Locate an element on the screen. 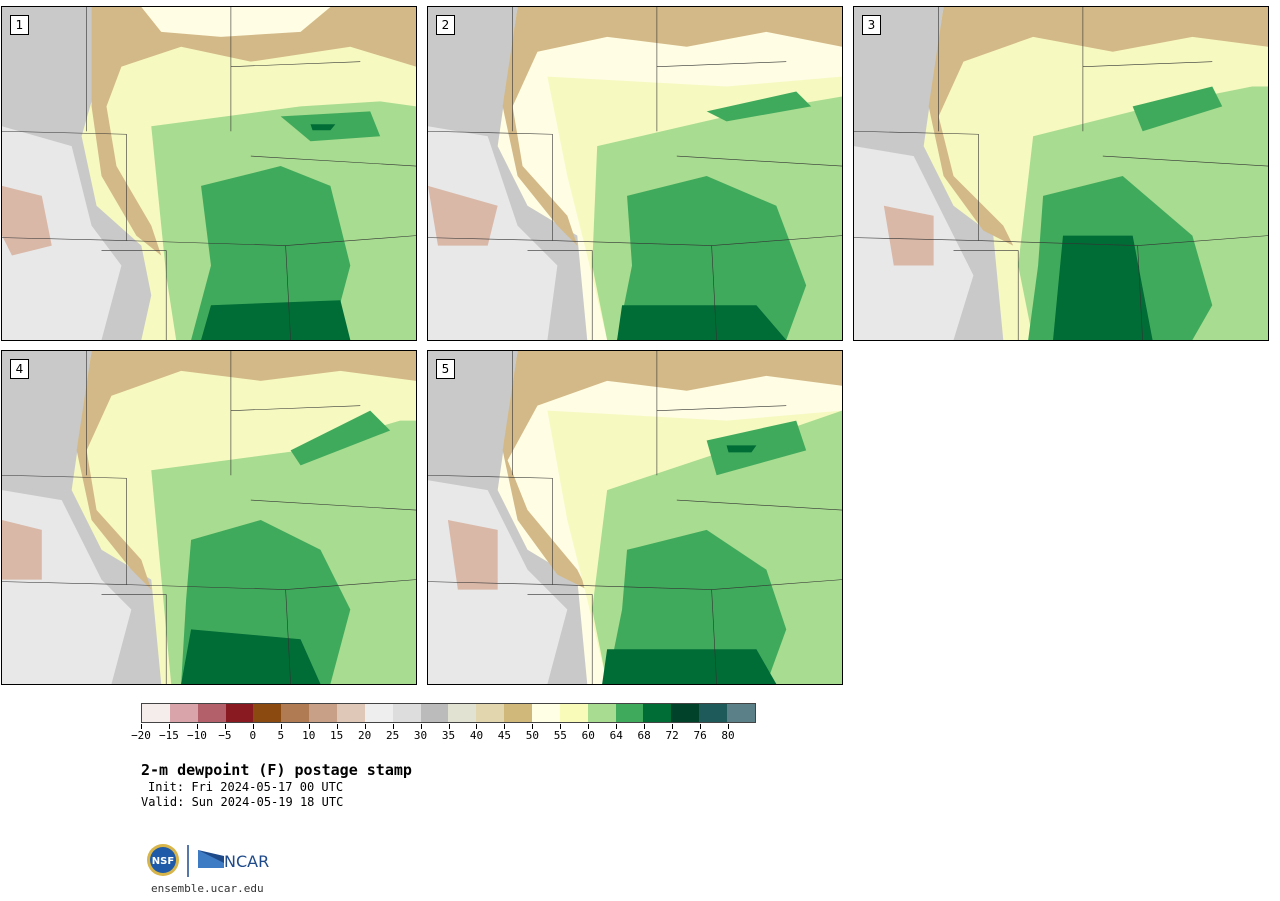 The width and height of the screenshot is (1280, 901). map-panel-5: 5 is located at coordinates (635, 517).